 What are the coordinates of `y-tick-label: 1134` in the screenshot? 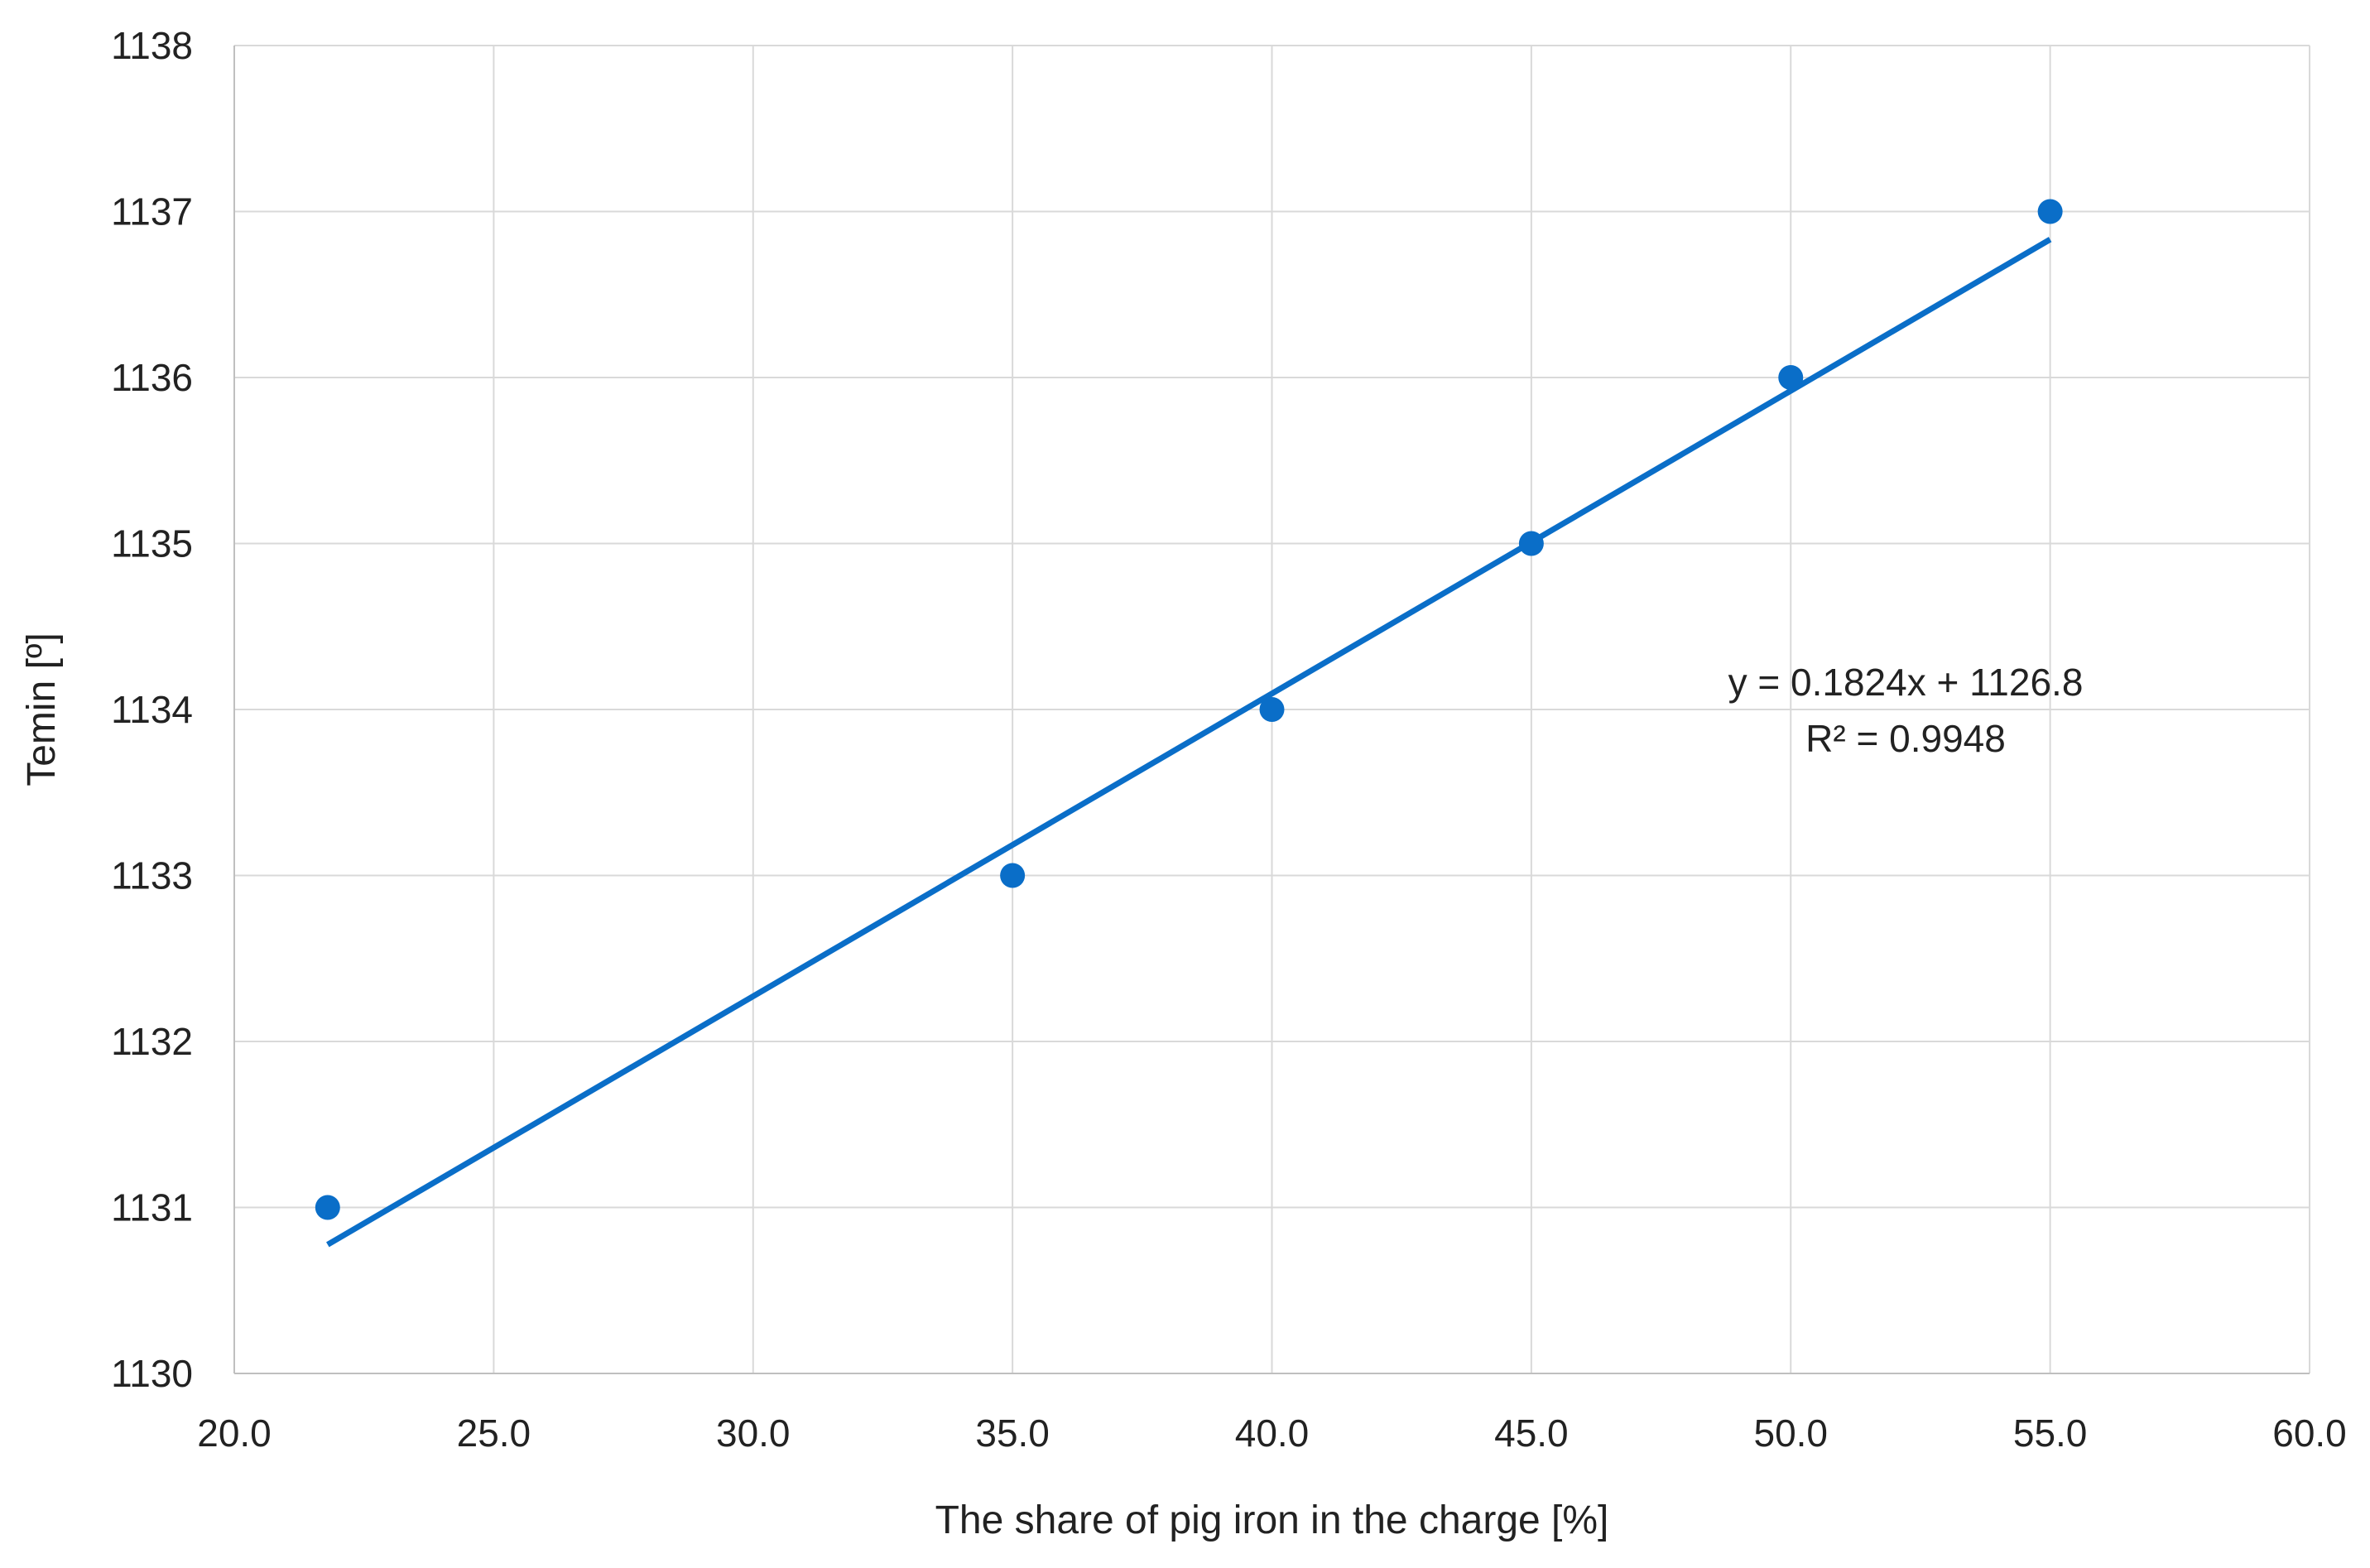 It's located at (152, 709).